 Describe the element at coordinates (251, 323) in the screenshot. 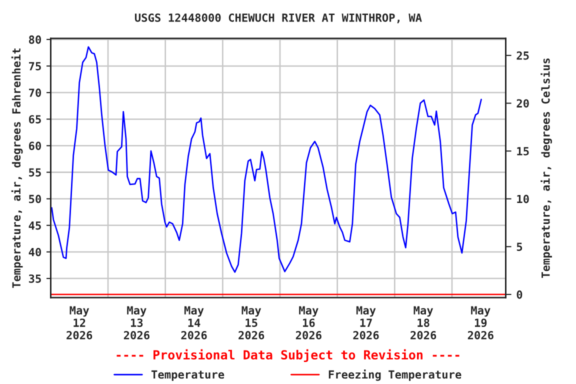

I see `x-tick-label: May 15 2026` at that location.